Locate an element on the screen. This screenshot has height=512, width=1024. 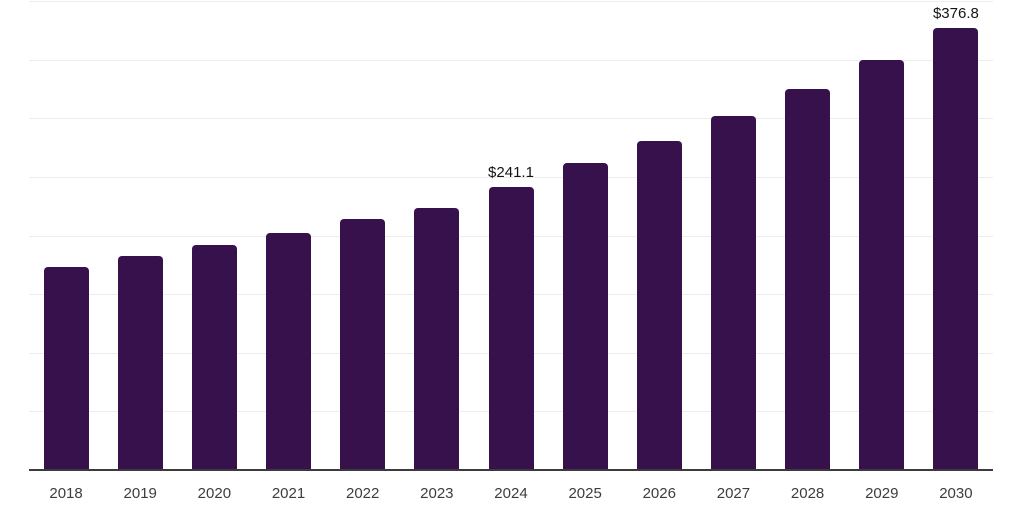
x-tick-label-2028: 2028 is located at coordinates (807, 493).